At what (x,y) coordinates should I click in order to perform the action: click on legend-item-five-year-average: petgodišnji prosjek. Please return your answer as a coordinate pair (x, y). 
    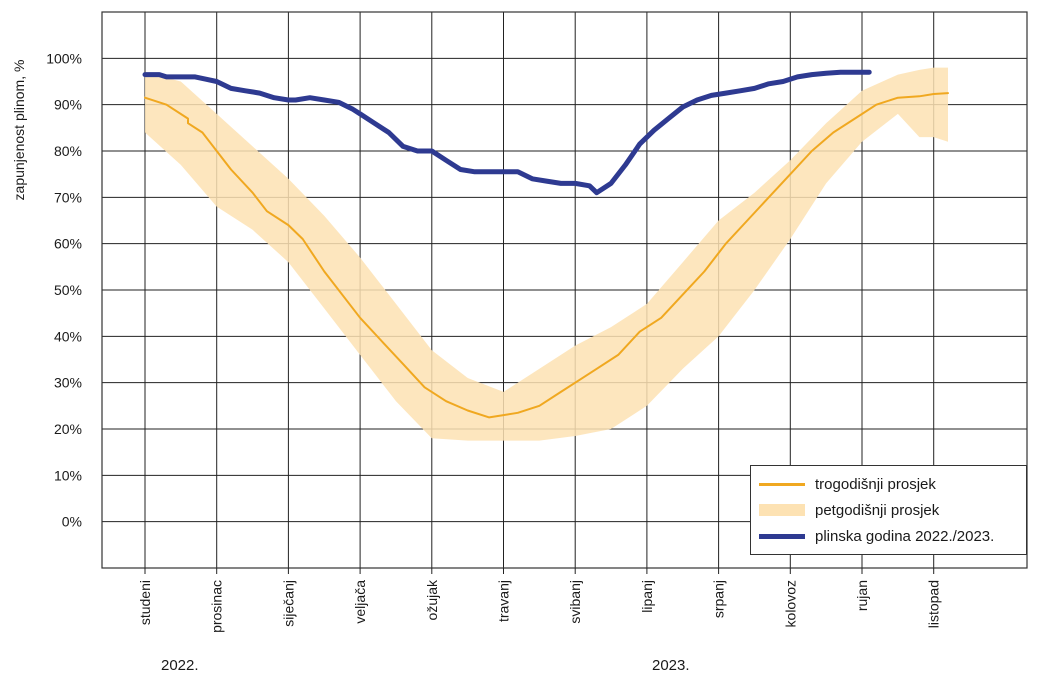
    Looking at the image, I should click on (888, 510).